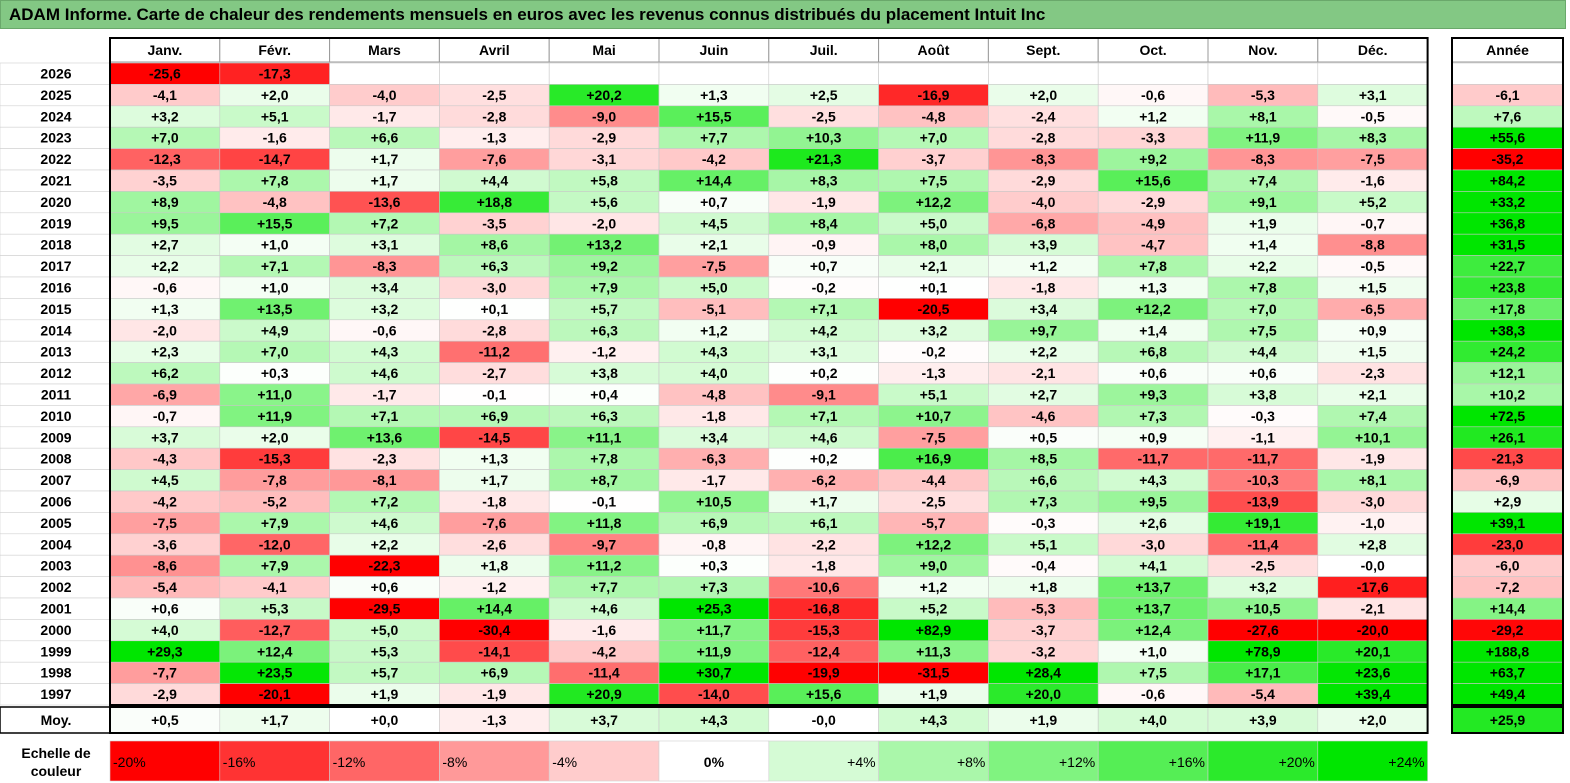  What do you see at coordinates (1153, 138) in the screenshot?
I see `cell-value: -3,3` at bounding box center [1153, 138].